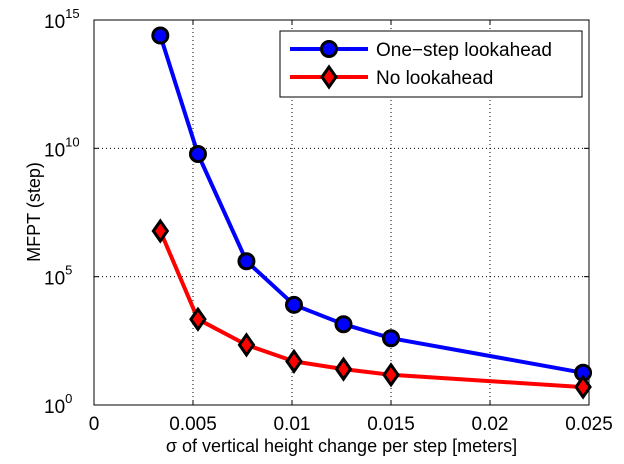 The height and width of the screenshot is (464, 624). I want to click on y-tick-label: 10⁵, so click(58, 276).